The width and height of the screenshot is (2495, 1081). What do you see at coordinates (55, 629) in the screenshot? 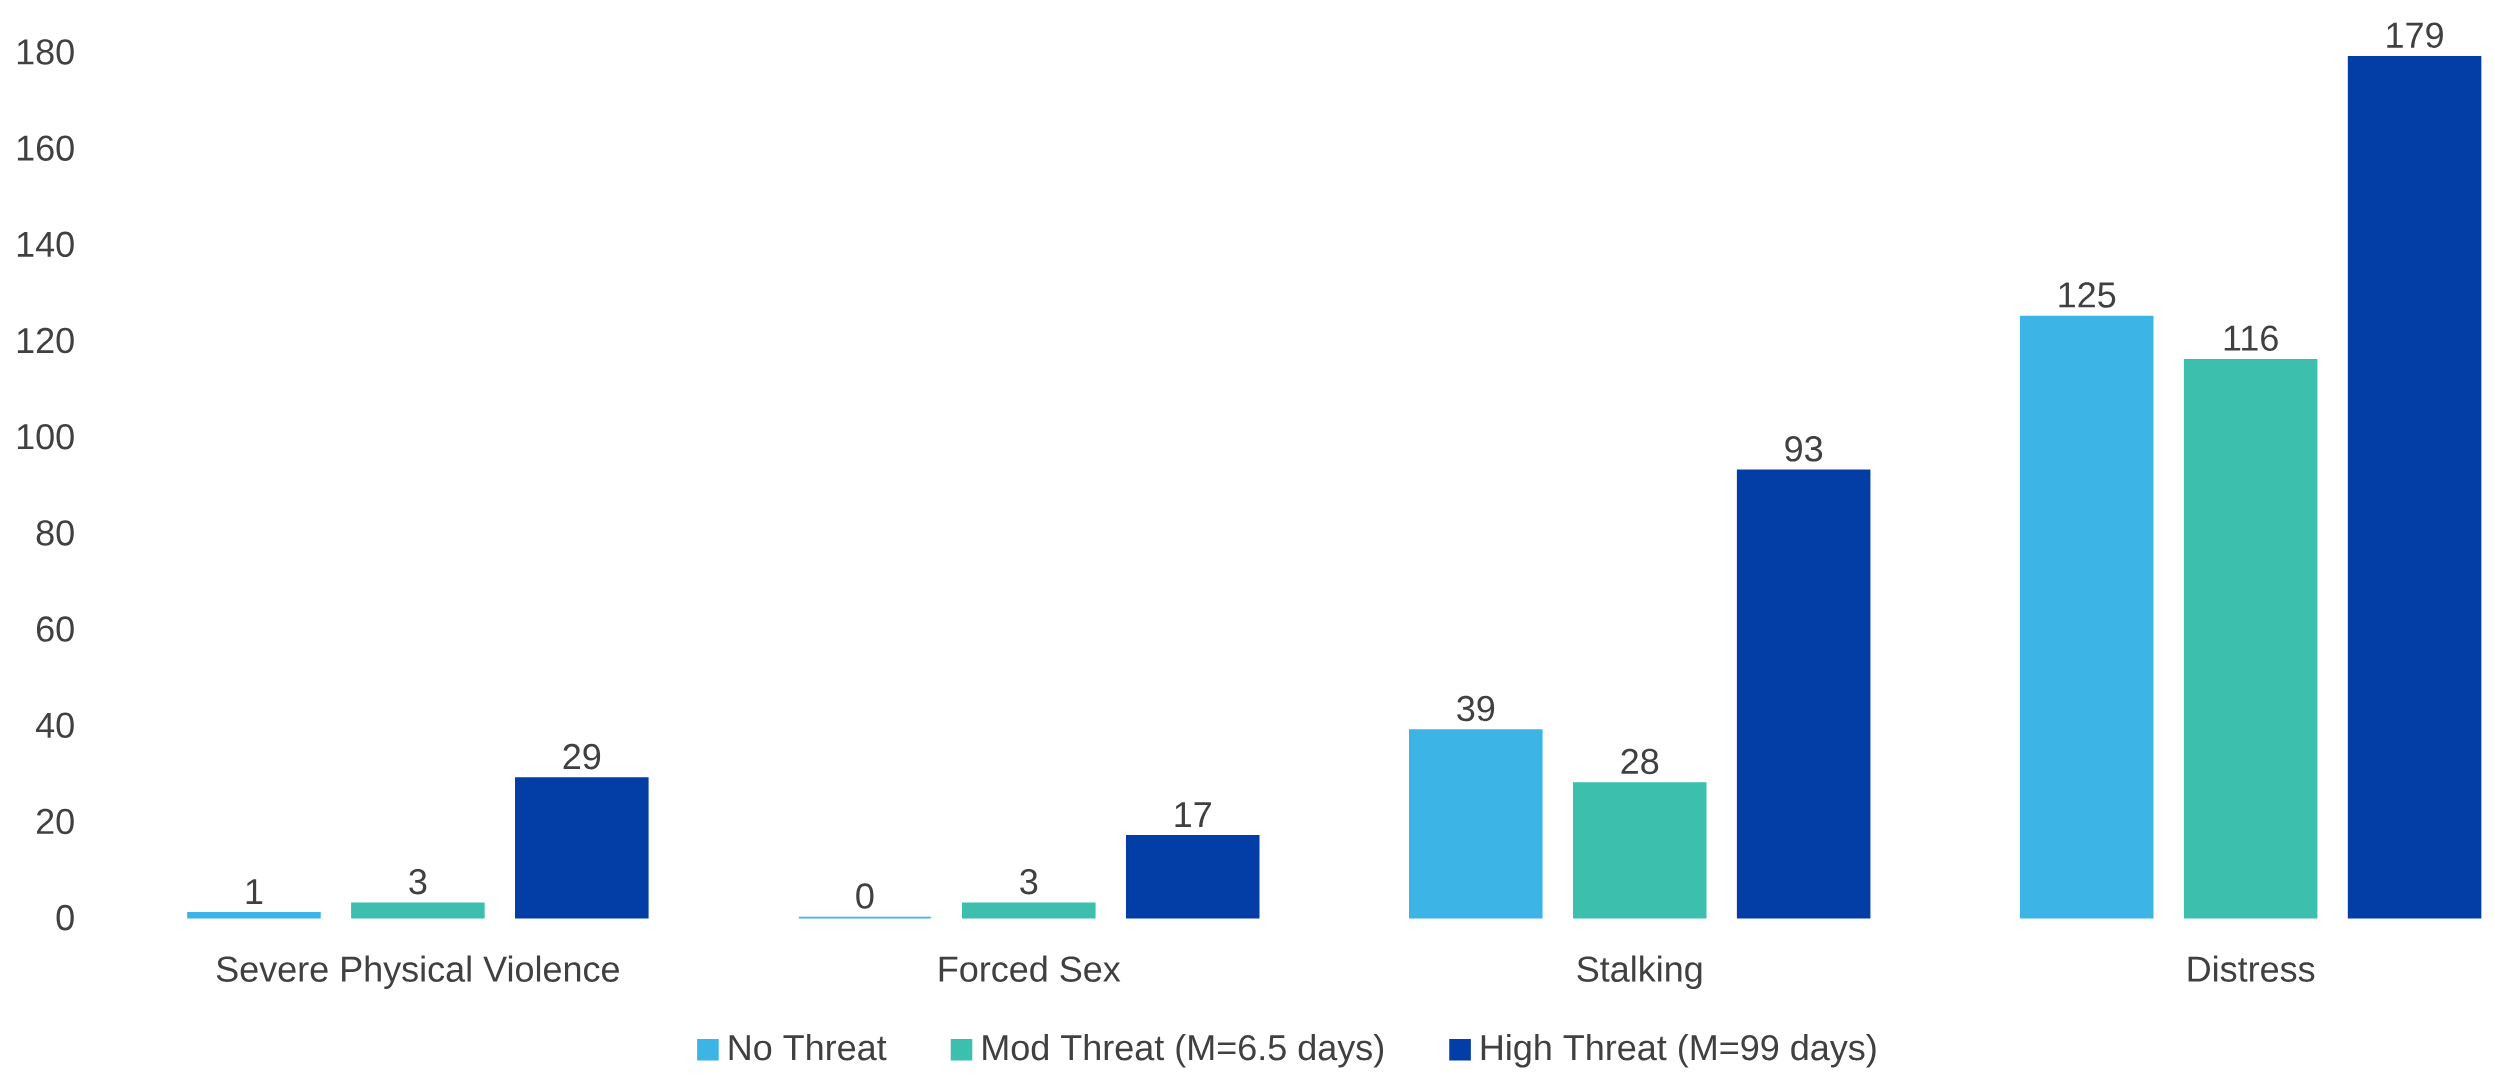
I see `y-tick-label: 60` at bounding box center [55, 629].